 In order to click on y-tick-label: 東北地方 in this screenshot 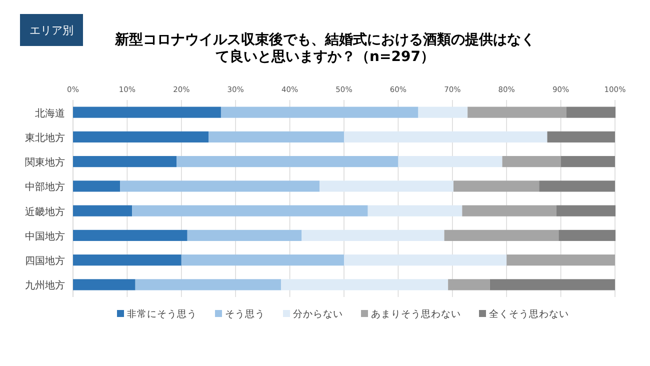, I will do `click(45, 138)`.